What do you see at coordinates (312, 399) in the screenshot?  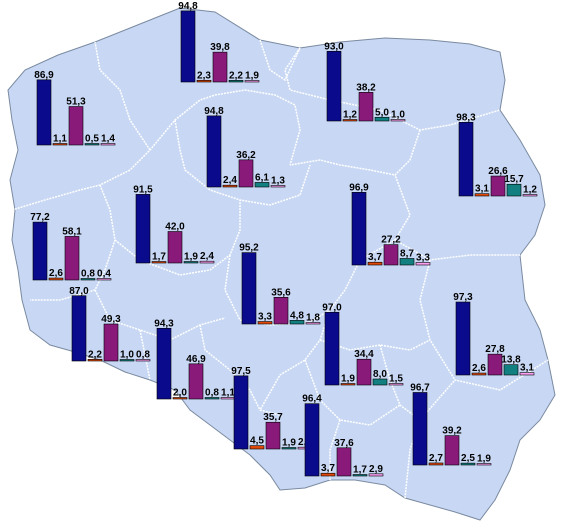 I see `bar-value-label: 96,4` at bounding box center [312, 399].